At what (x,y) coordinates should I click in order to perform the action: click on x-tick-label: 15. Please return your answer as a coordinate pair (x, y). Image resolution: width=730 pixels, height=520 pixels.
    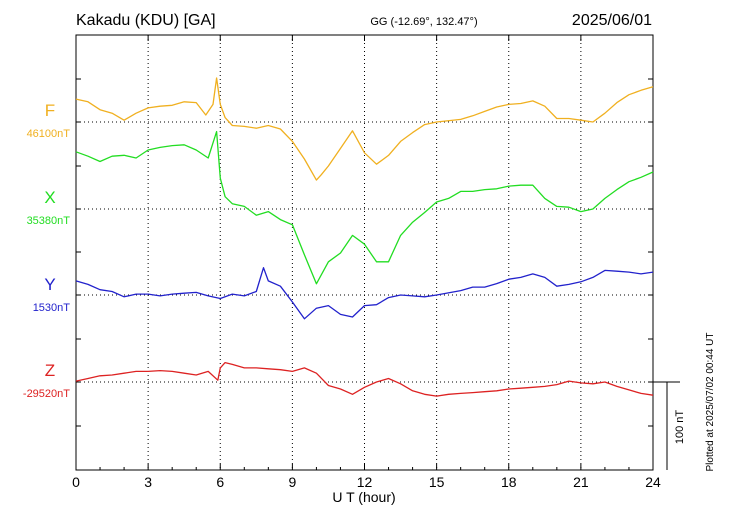
    Looking at the image, I should click on (437, 482).